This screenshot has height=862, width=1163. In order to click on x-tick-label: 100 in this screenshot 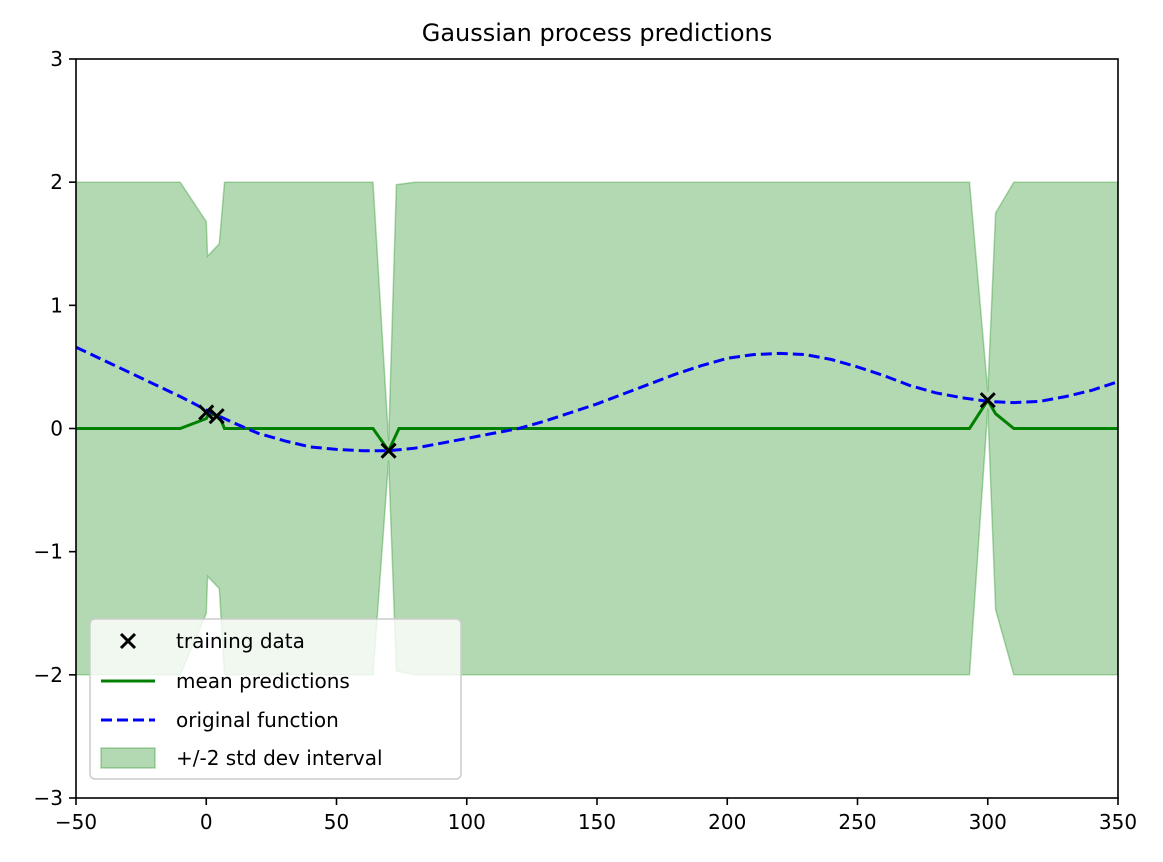, I will do `click(467, 822)`.